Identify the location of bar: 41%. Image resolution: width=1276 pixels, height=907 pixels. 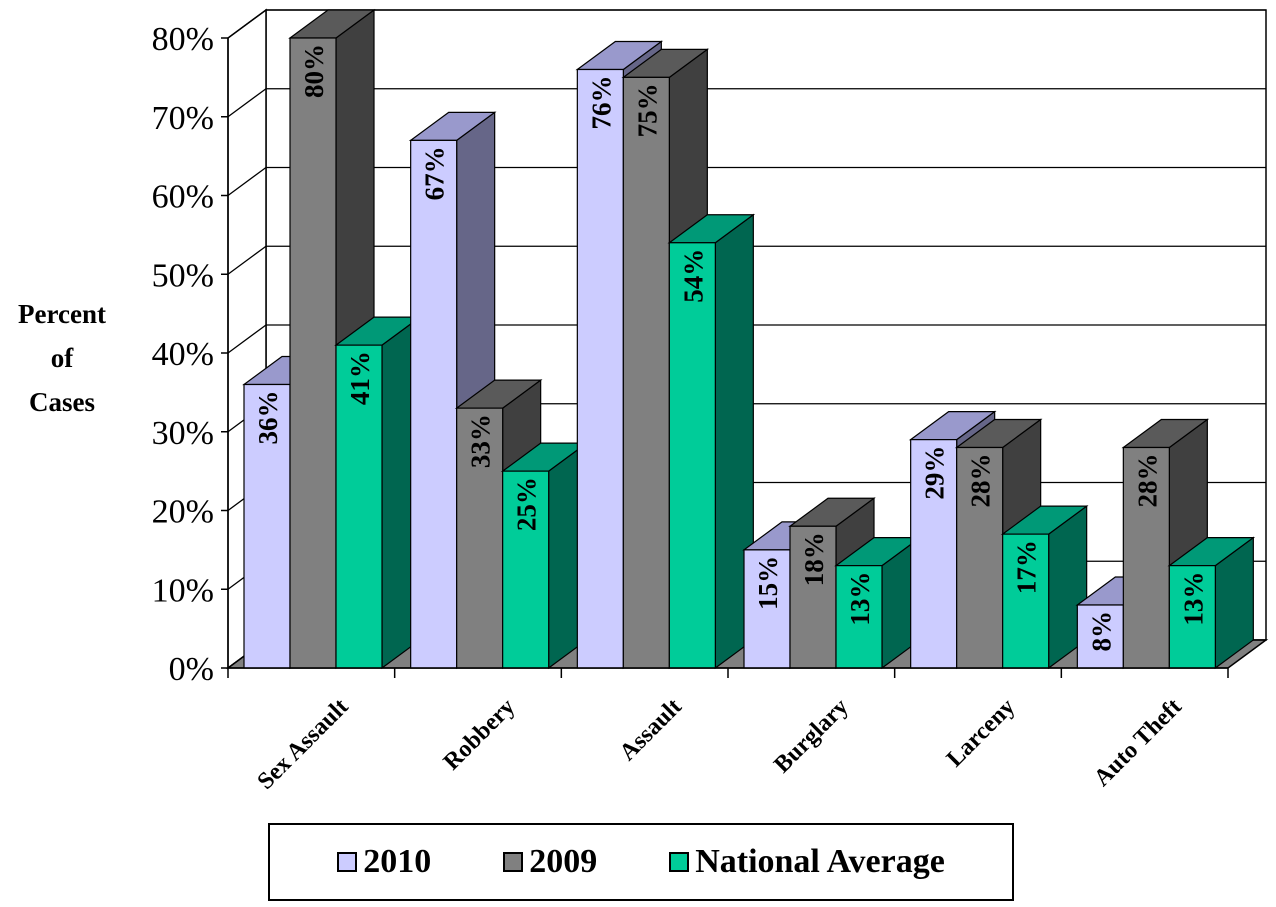
(378, 492).